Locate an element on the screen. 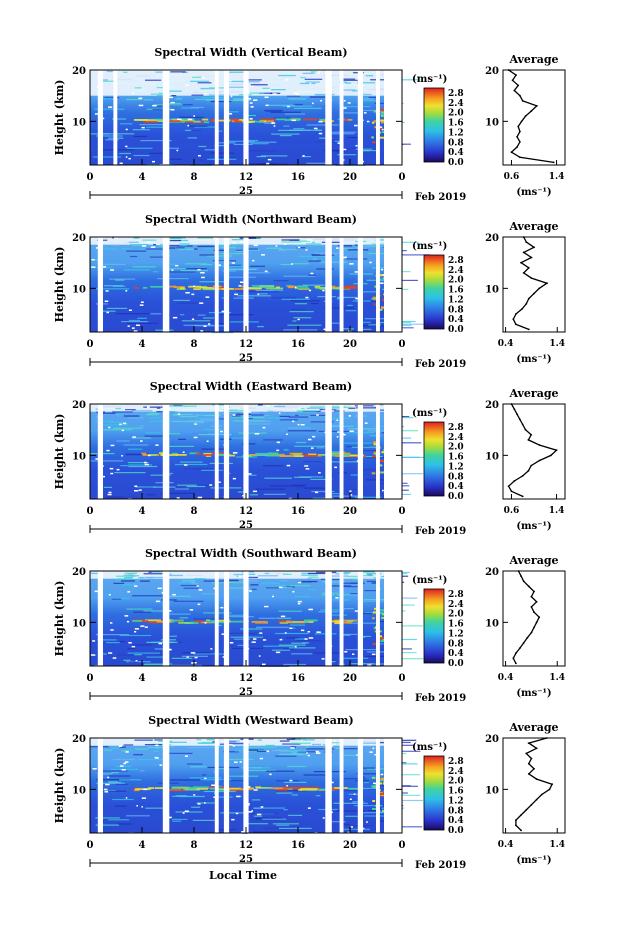 The height and width of the screenshot is (929, 620). colorbar-tick-label: 0.8 is located at coordinates (456, 143).